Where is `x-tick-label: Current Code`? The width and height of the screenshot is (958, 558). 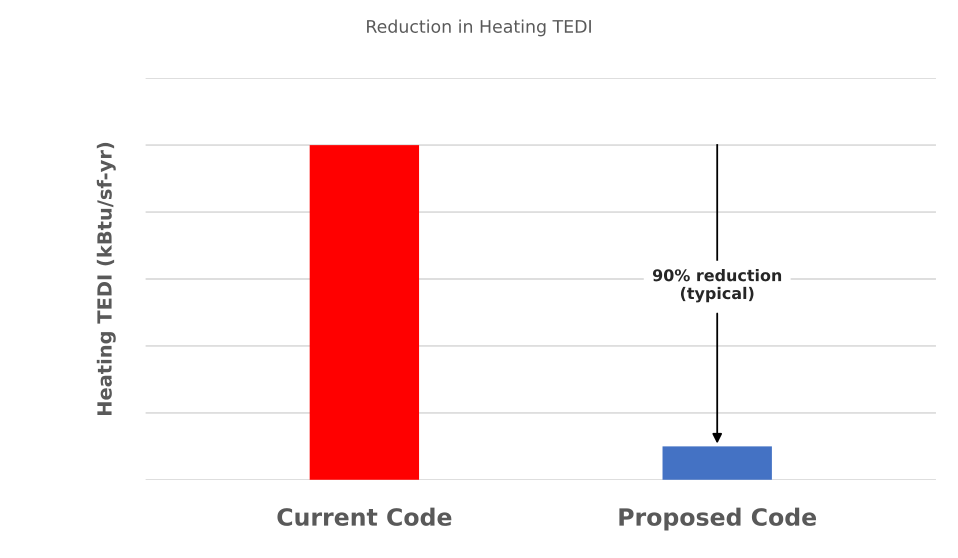 x-tick-label: Current Code is located at coordinates (364, 517).